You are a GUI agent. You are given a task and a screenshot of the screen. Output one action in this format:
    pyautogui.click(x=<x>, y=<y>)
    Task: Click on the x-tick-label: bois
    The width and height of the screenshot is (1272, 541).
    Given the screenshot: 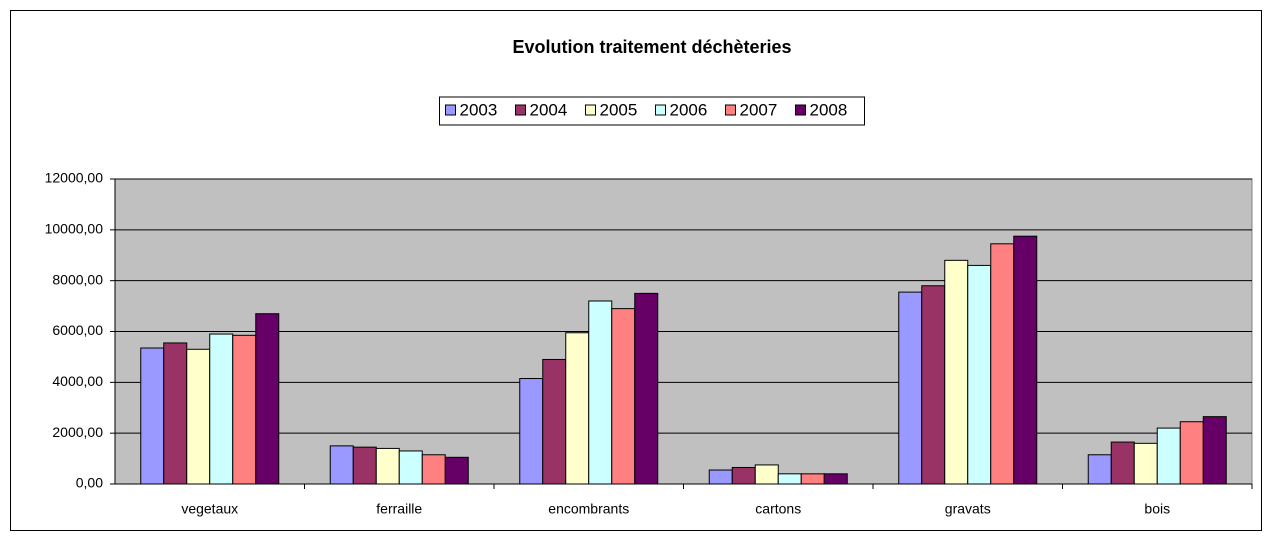 What is the action you would take?
    pyautogui.click(x=1157, y=509)
    